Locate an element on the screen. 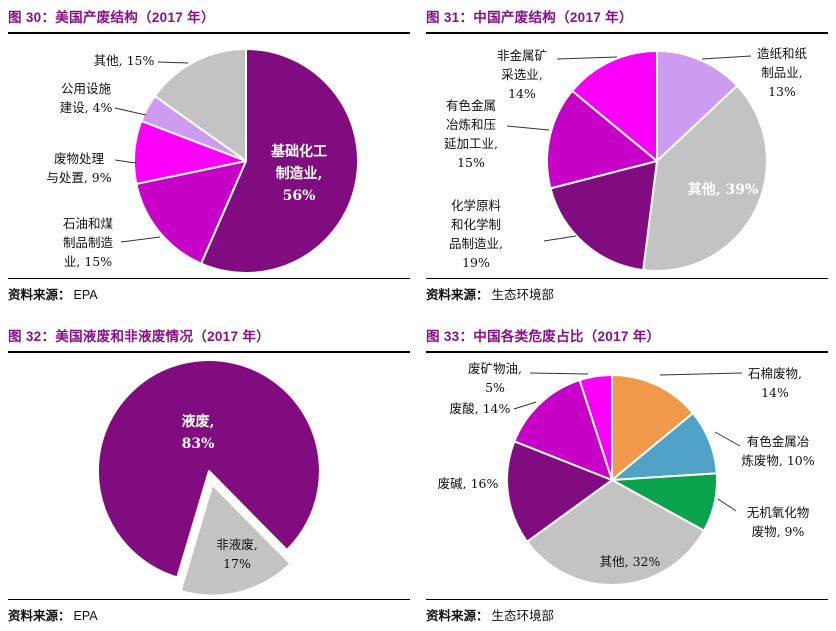  figure-title: 图 30：美国产废结构（2017 年） is located at coordinates (111, 17).